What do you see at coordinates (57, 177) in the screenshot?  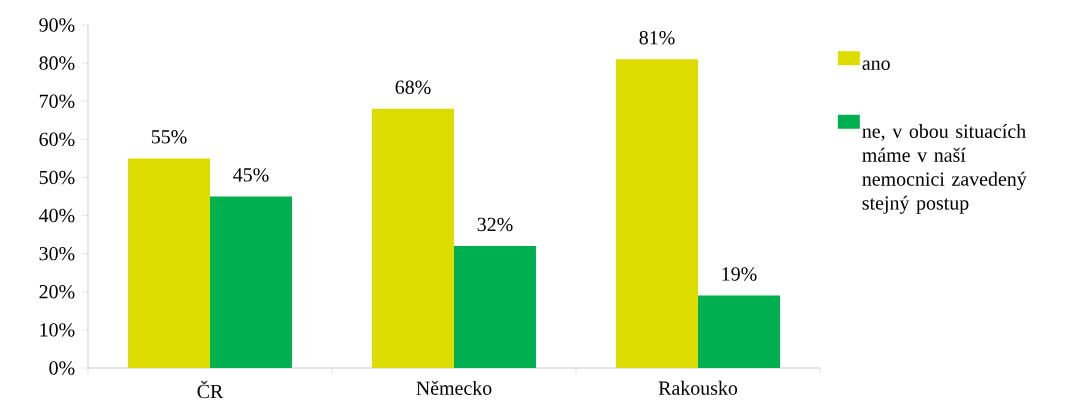 I see `y-tick-label: 50%` at bounding box center [57, 177].